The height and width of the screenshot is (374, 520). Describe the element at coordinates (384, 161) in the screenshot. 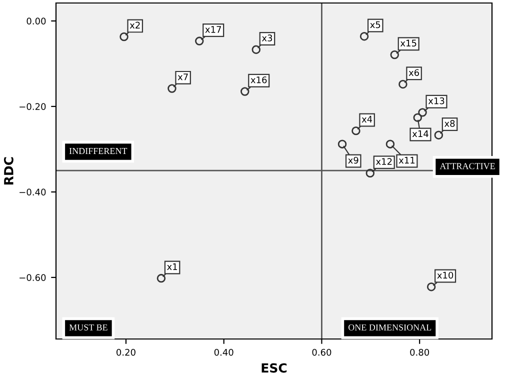

I see `annotation: x12` at that location.